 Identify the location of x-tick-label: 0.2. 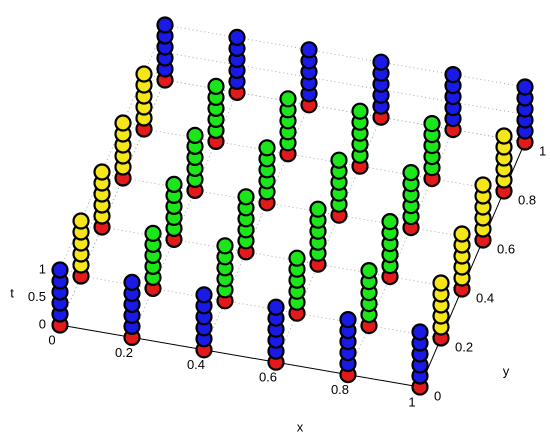
(124, 352).